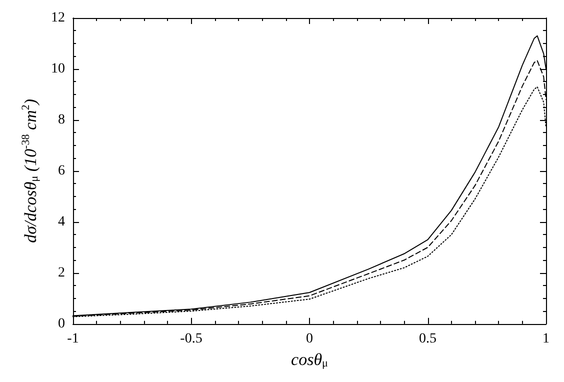 This screenshot has height=382, width=564. What do you see at coordinates (30, 170) in the screenshot?
I see `y-axis-title: dσ/dcosθμ (10-38 cm2)` at bounding box center [30, 170].